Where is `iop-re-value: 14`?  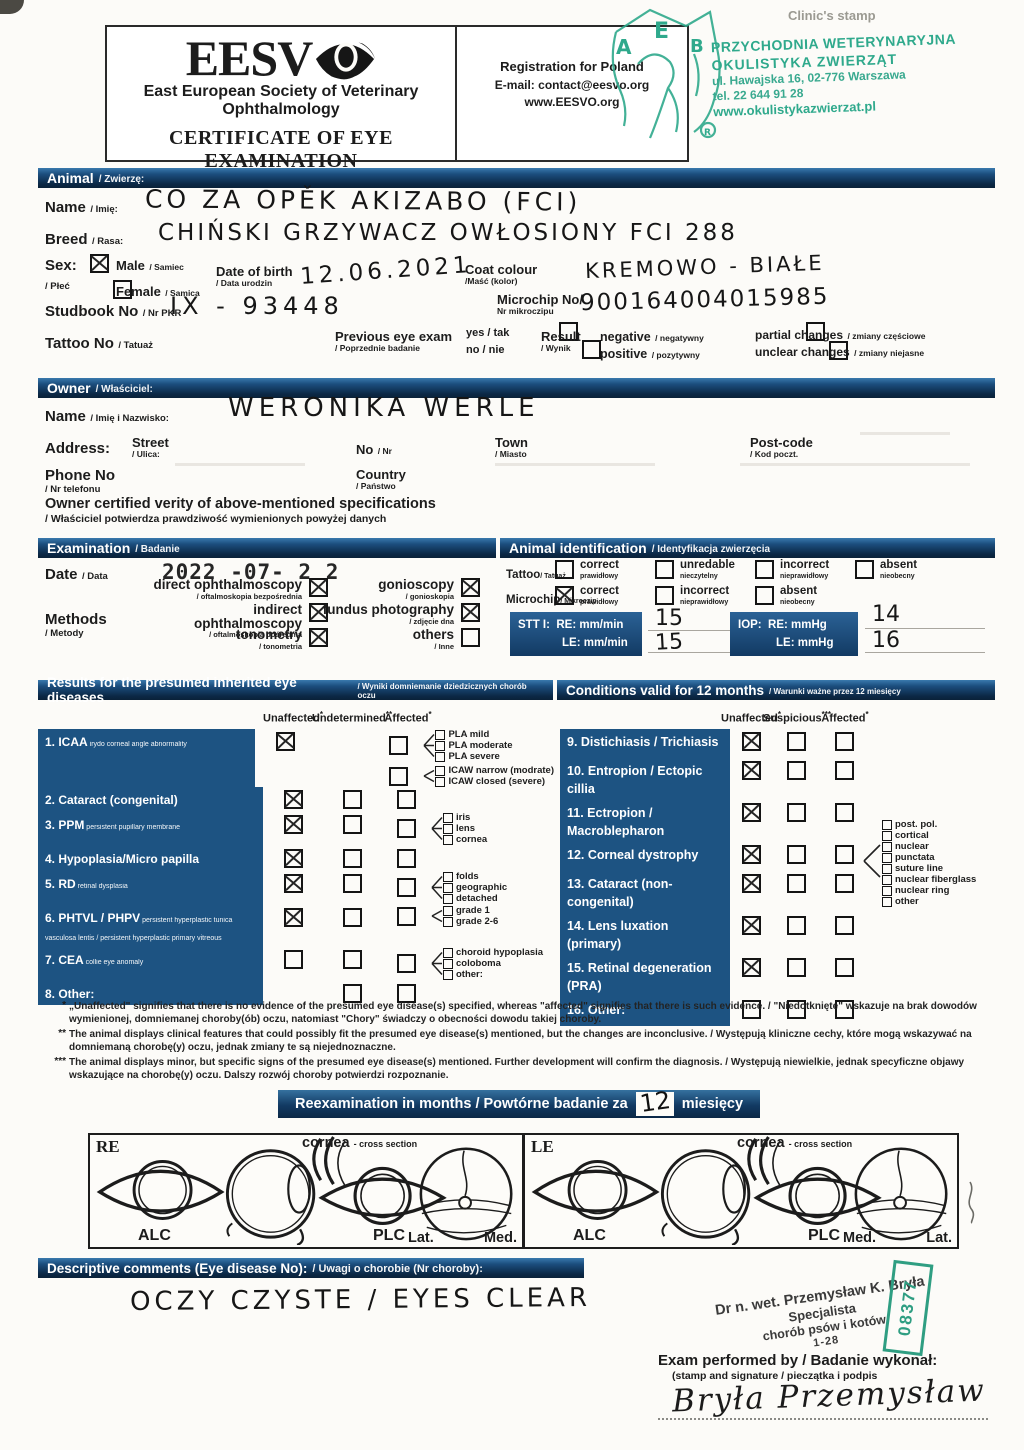
iop-re-value: 14 is located at coordinates (886, 614).